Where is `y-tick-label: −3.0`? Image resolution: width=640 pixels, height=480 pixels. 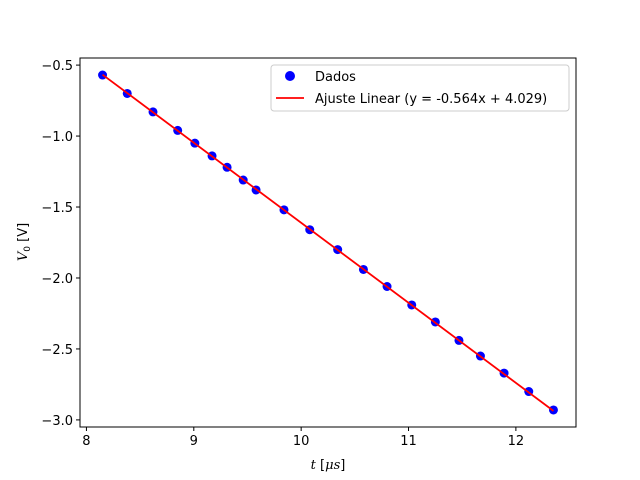 y-tick-label: −3.0 is located at coordinates (57, 421).